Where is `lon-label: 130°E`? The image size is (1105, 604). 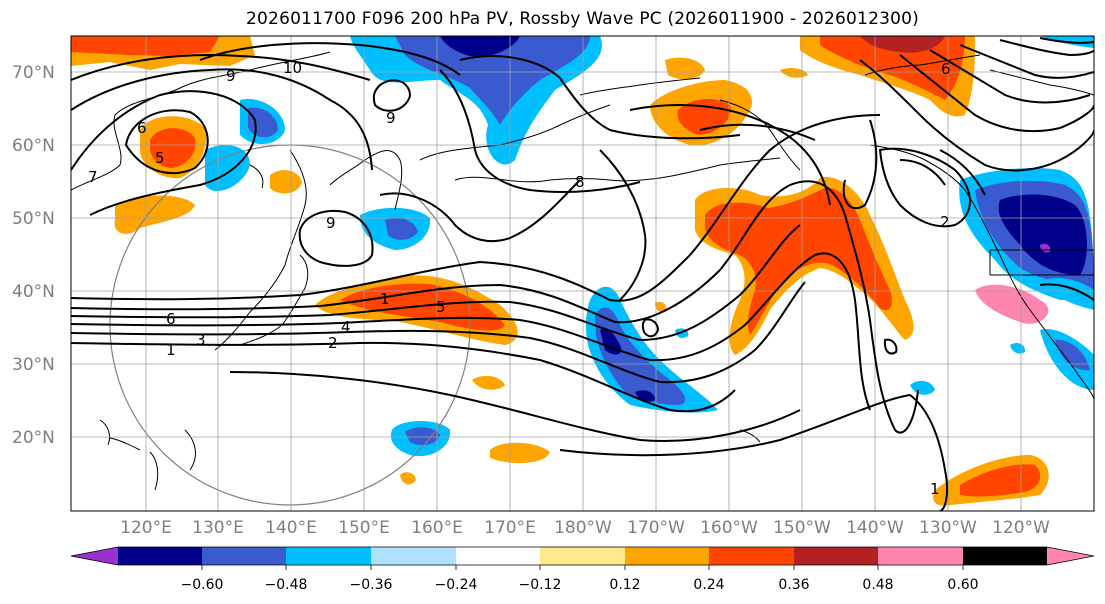
lon-label: 130°E is located at coordinates (218, 528).